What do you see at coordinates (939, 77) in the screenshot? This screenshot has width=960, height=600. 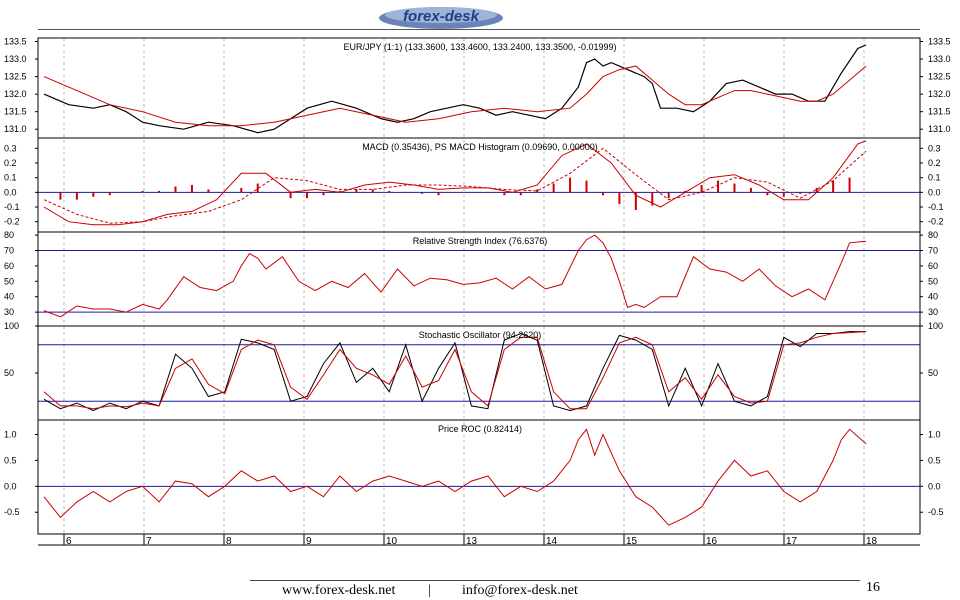 I see `y-tick-label-right-0-3: 132.5` at bounding box center [939, 77].